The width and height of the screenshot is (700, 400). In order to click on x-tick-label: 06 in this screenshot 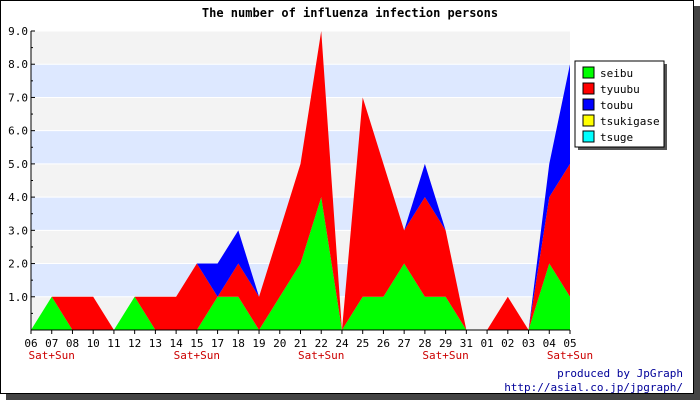, I will do `click(30, 343)`.